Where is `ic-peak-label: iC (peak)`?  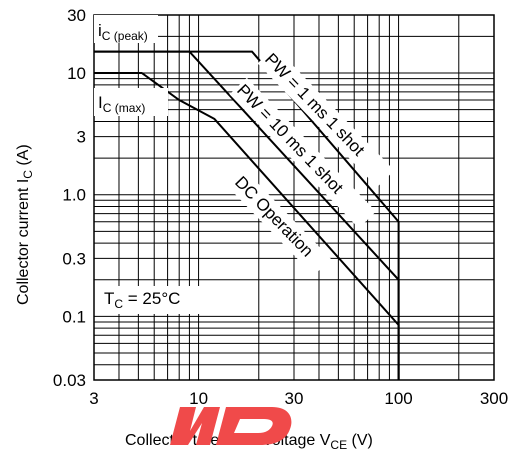 ic-peak-label: iC (peak) is located at coordinates (123, 32).